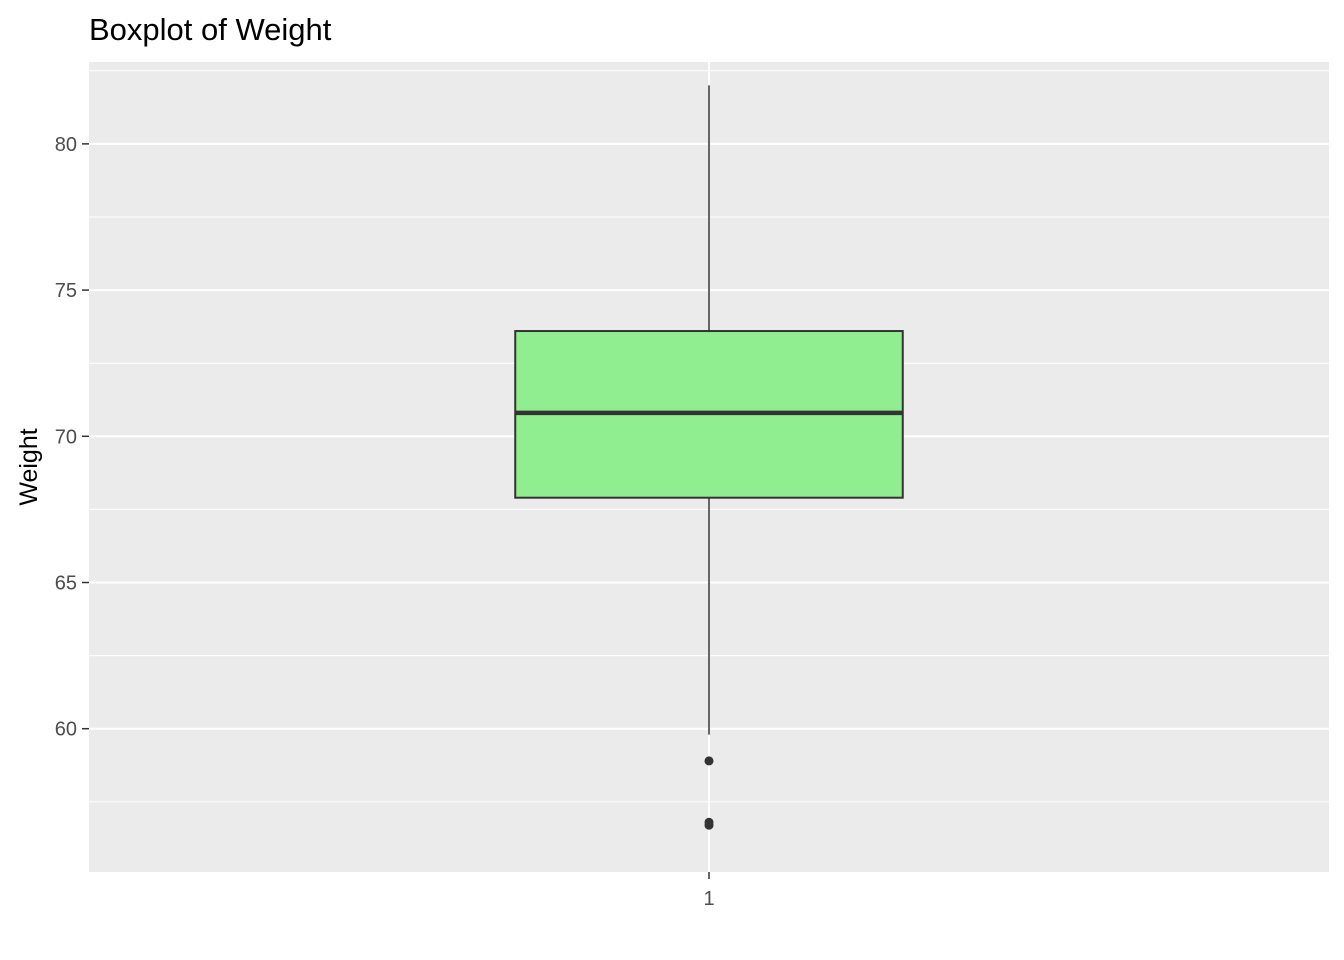 This screenshot has height=960, width=1344. What do you see at coordinates (66, 145) in the screenshot?
I see `y-tick-label: 80` at bounding box center [66, 145].